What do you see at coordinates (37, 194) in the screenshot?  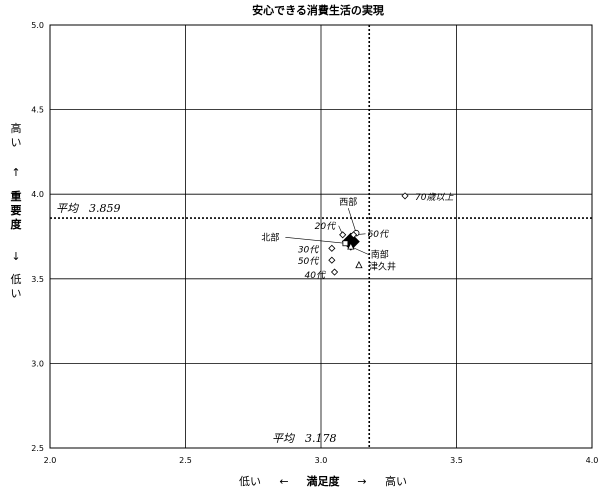 I see `y-tick-3: 4.0` at bounding box center [37, 194].